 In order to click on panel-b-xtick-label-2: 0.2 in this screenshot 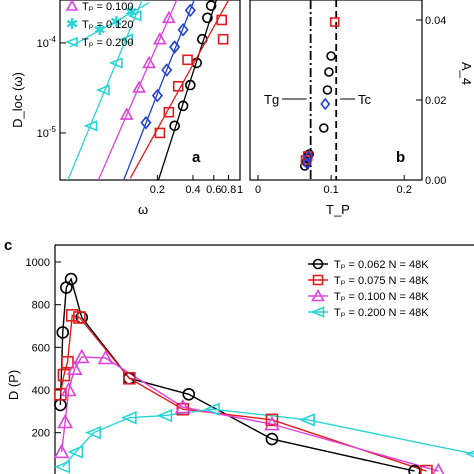, I will do `click(404, 190)`.